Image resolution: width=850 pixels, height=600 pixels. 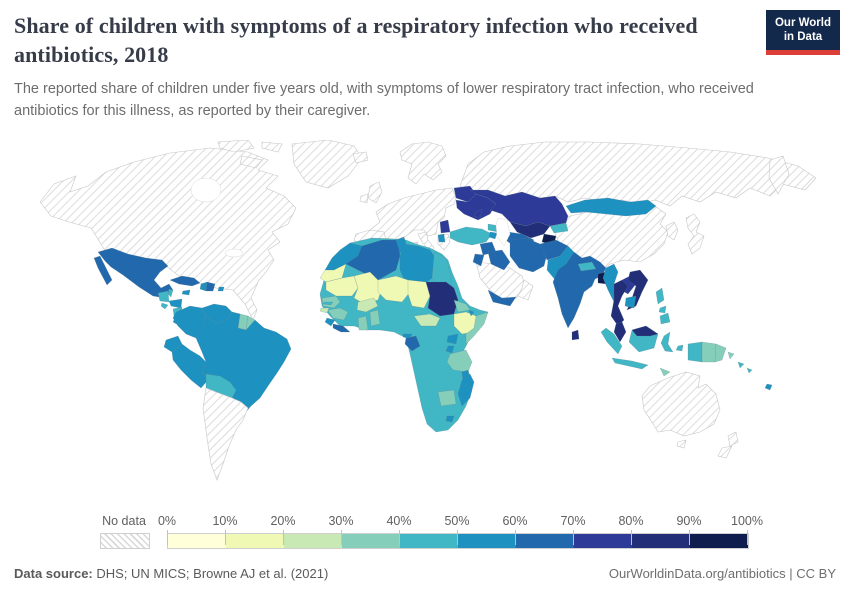 What do you see at coordinates (360, 157) in the screenshot?
I see `region-iceland` at bounding box center [360, 157].